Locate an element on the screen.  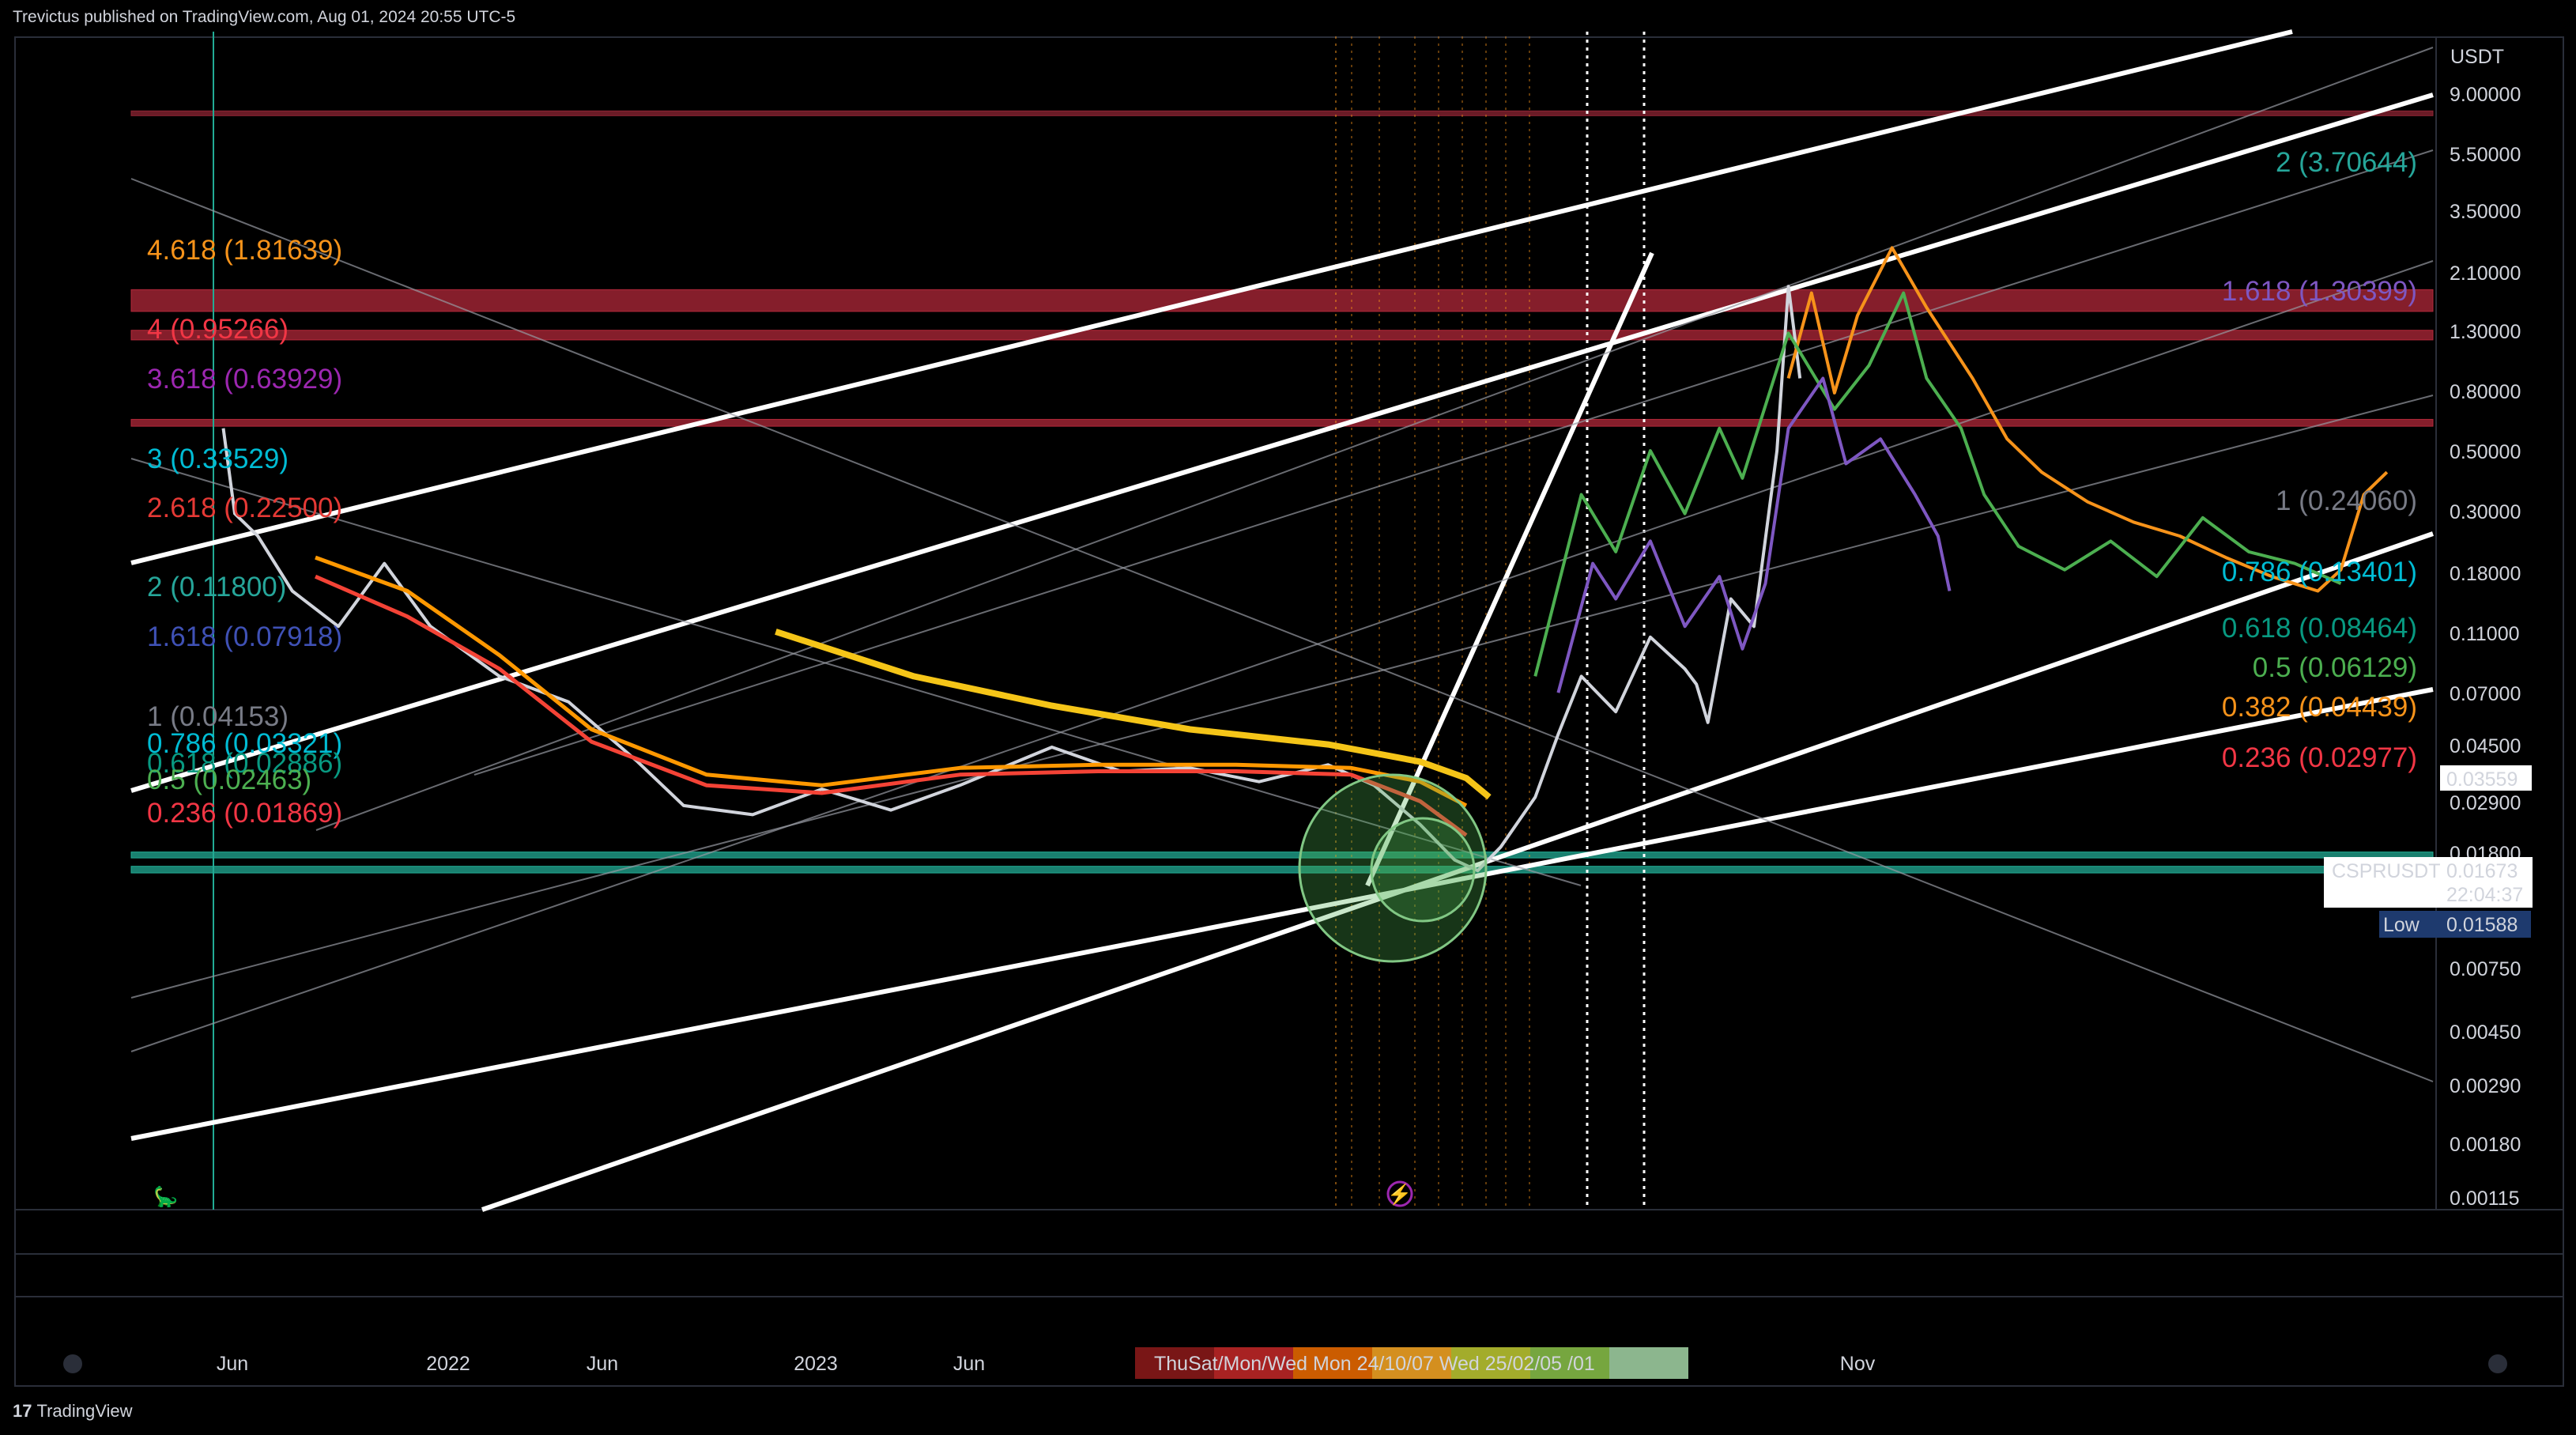
y-tick-label: 0.00180 is located at coordinates (2485, 1145).